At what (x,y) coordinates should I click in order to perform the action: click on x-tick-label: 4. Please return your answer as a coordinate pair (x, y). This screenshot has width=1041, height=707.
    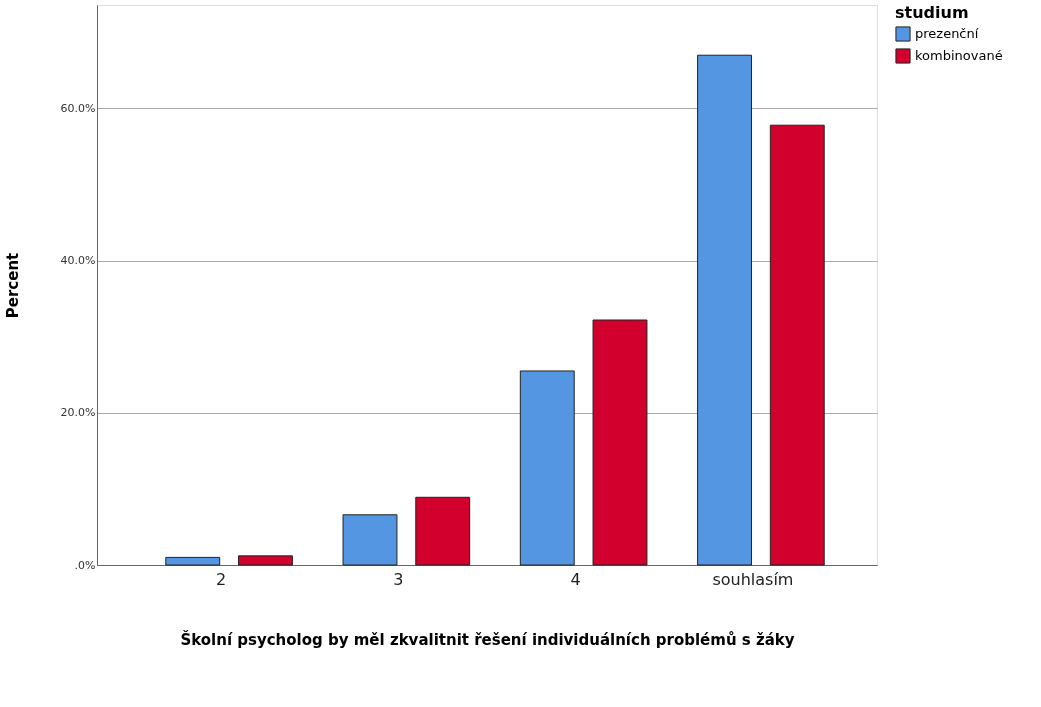
    Looking at the image, I should click on (575, 579).